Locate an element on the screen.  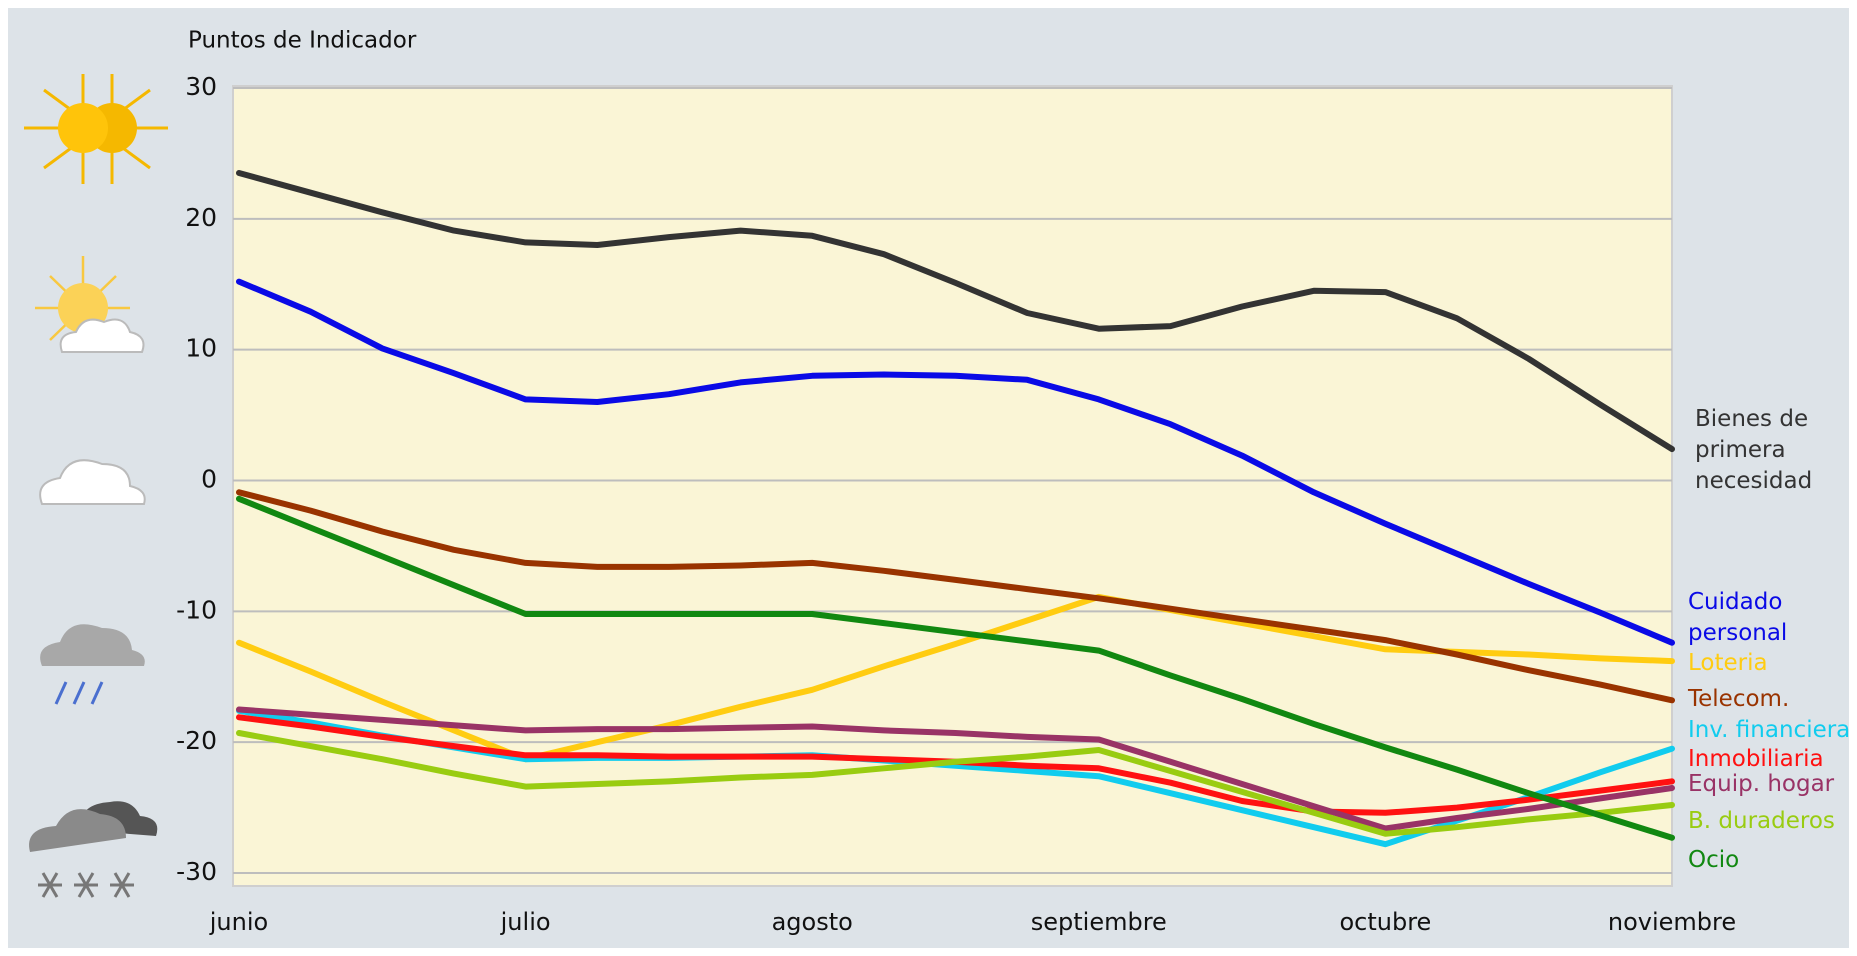
y-tick-label: 30 is located at coordinates (201, 86).